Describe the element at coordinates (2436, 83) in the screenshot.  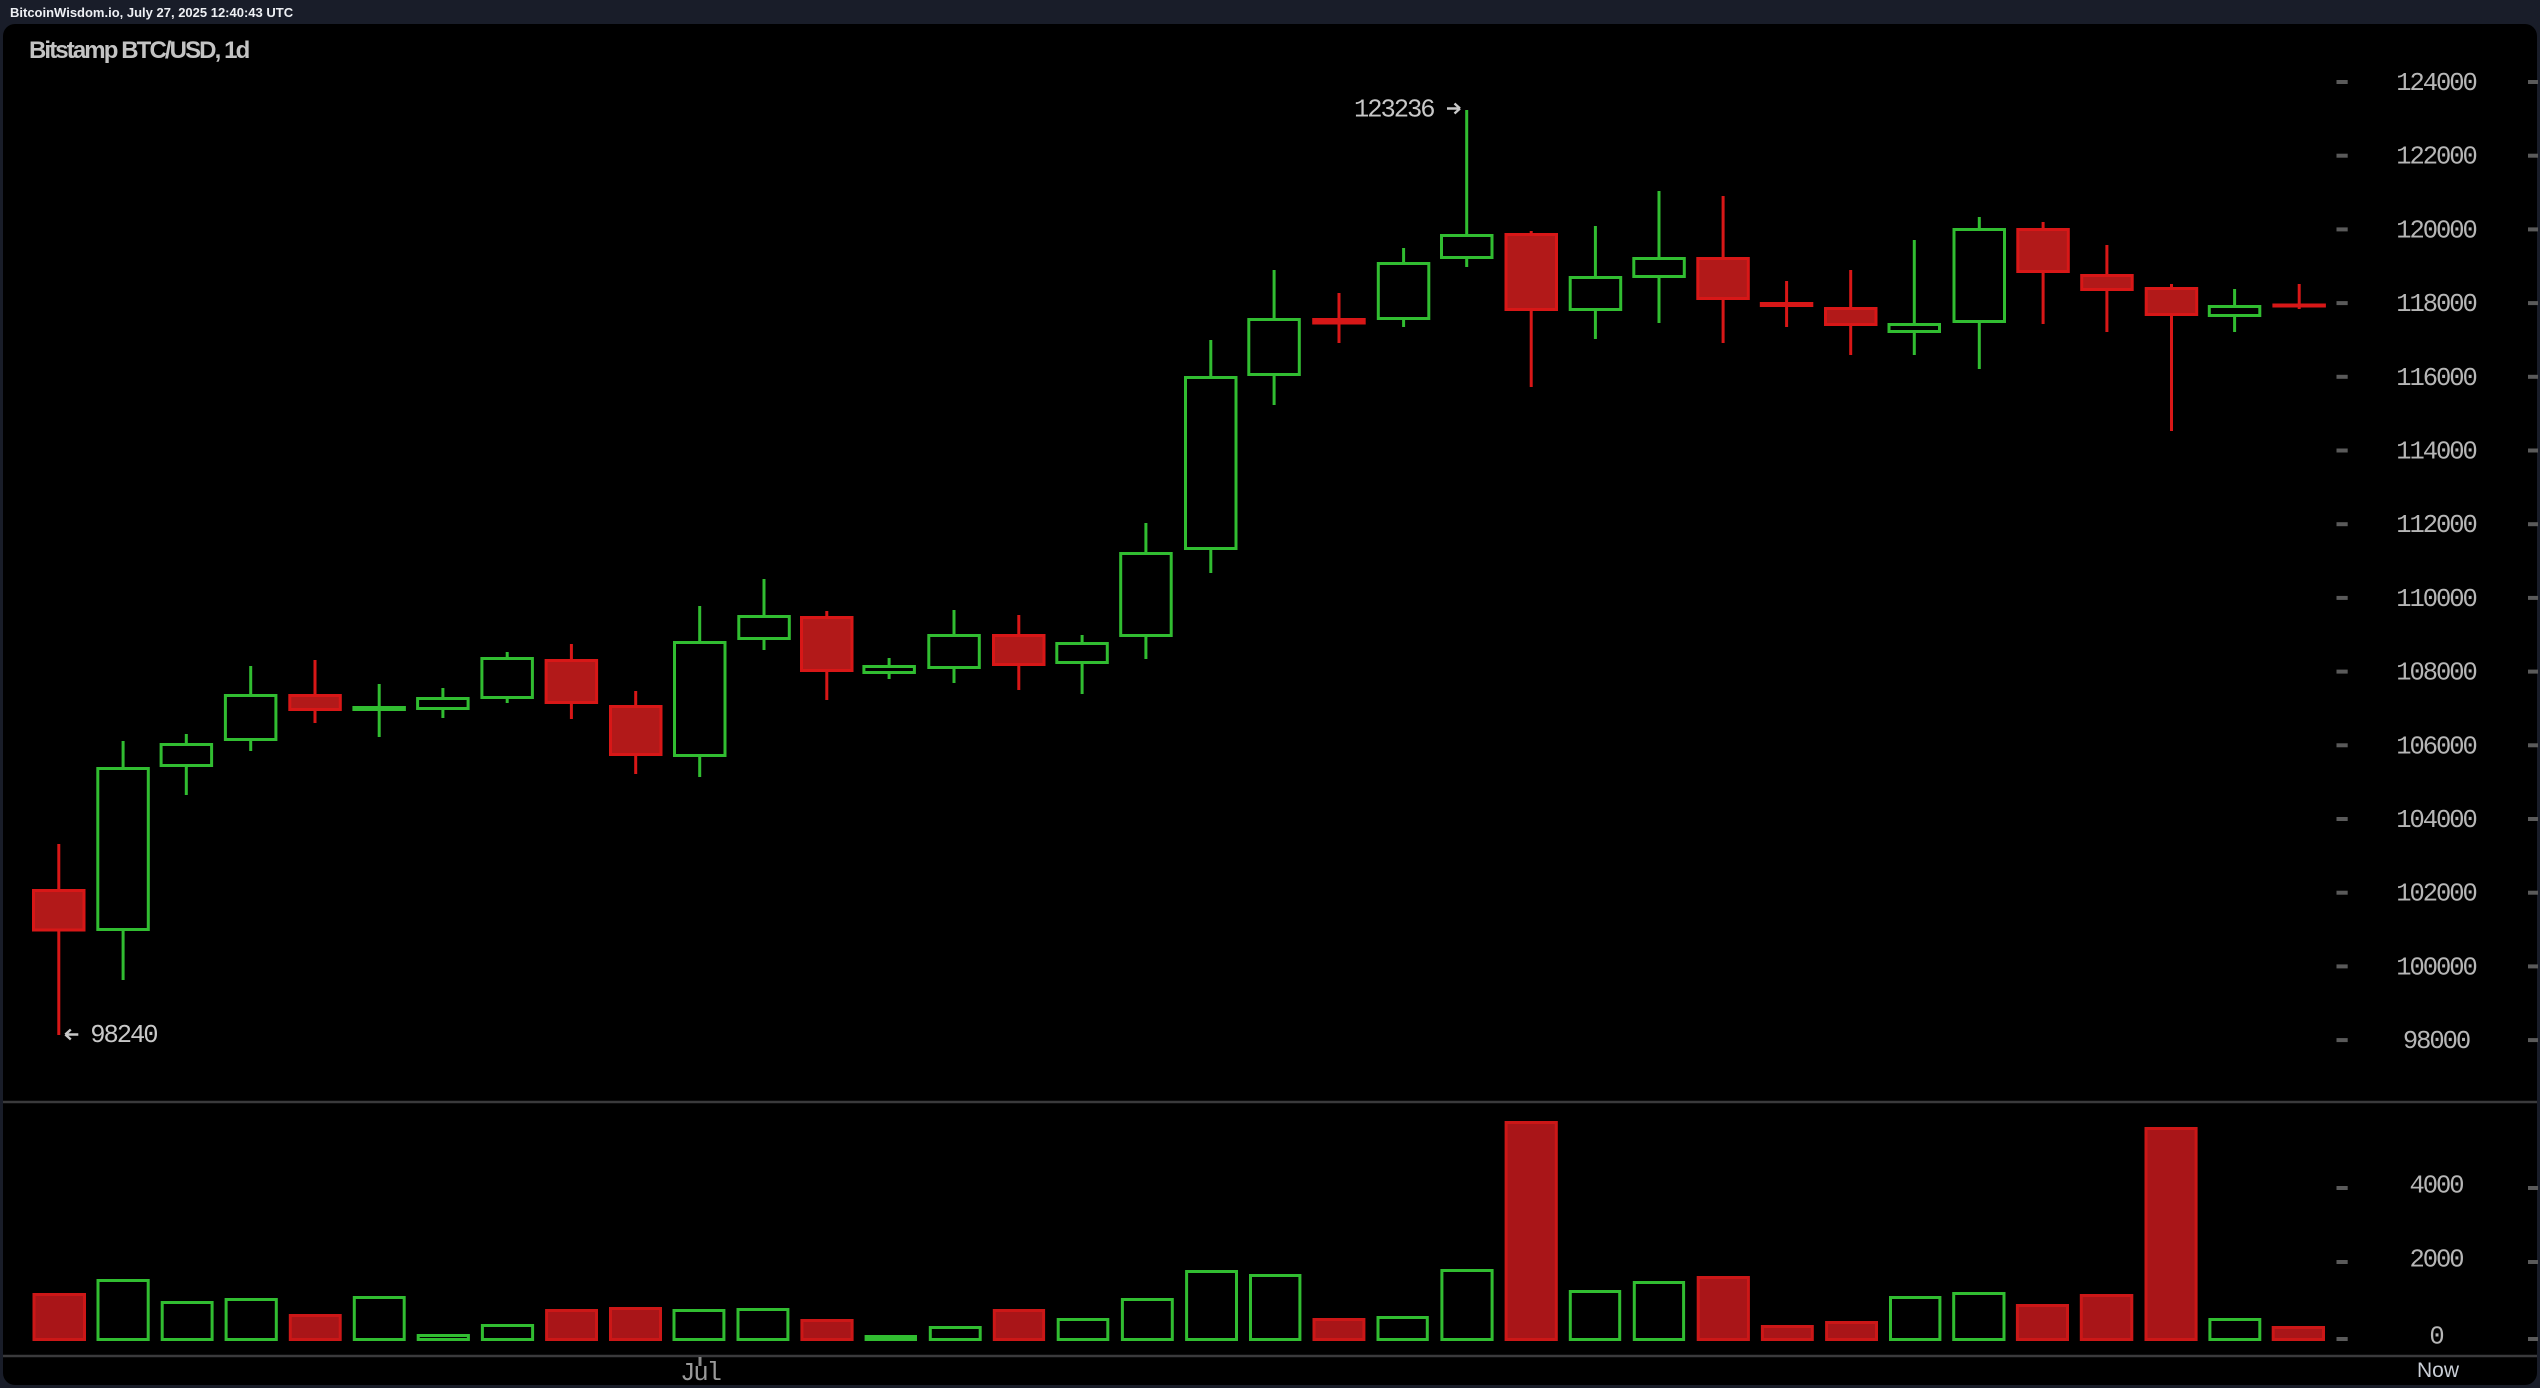
I see `svg-text: 124000` at that location.